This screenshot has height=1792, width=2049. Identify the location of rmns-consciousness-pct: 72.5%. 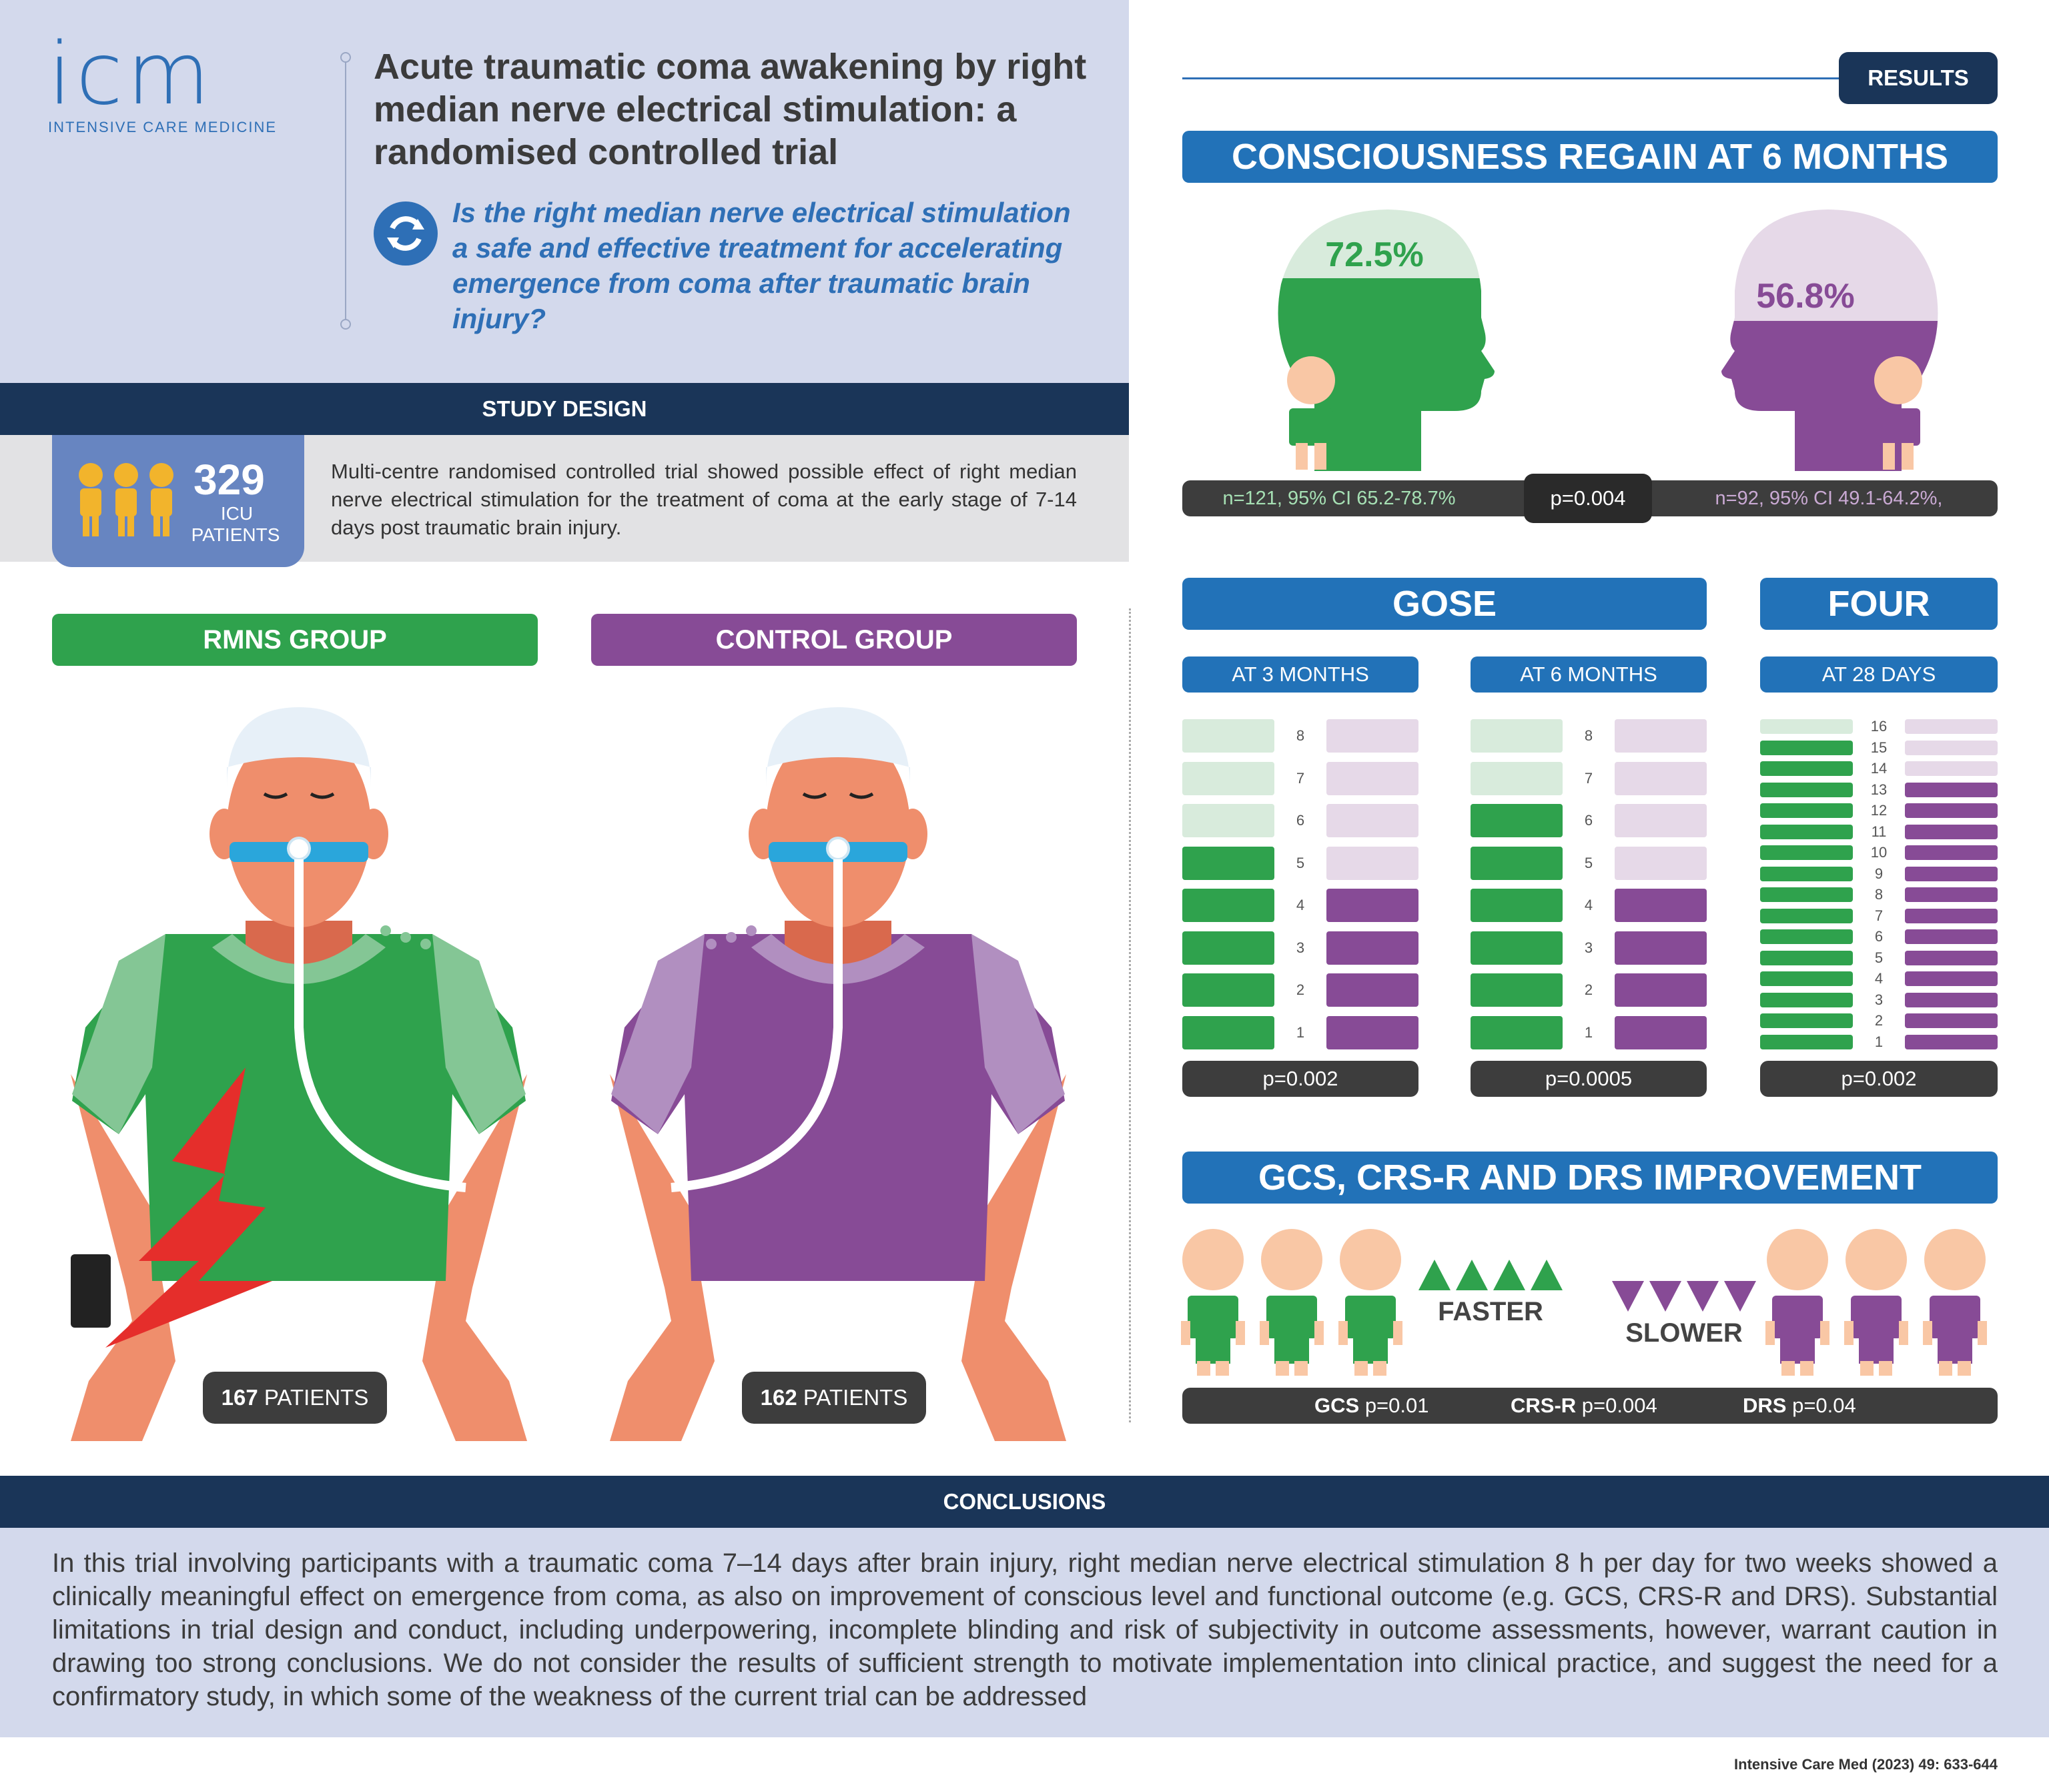
(1375, 255).